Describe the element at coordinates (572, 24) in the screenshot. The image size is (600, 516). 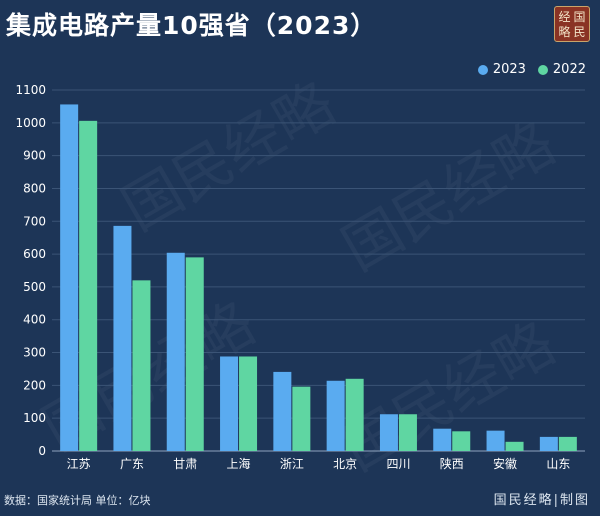
I see `brand-seal-logo: 经 国 略 民` at that location.